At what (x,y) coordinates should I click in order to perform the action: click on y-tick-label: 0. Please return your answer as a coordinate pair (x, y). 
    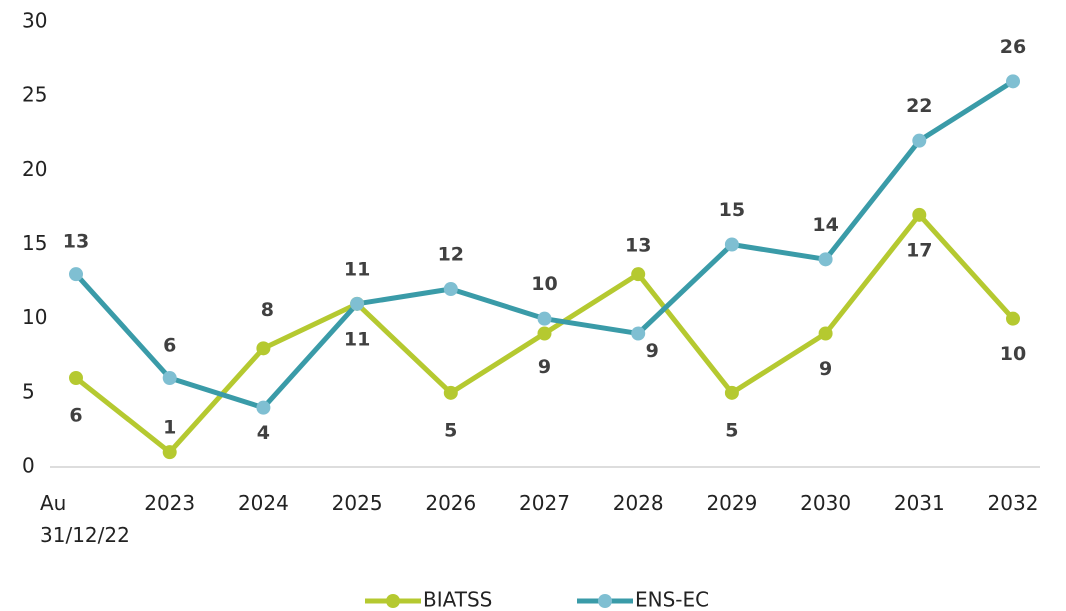
    Looking at the image, I should click on (28, 466).